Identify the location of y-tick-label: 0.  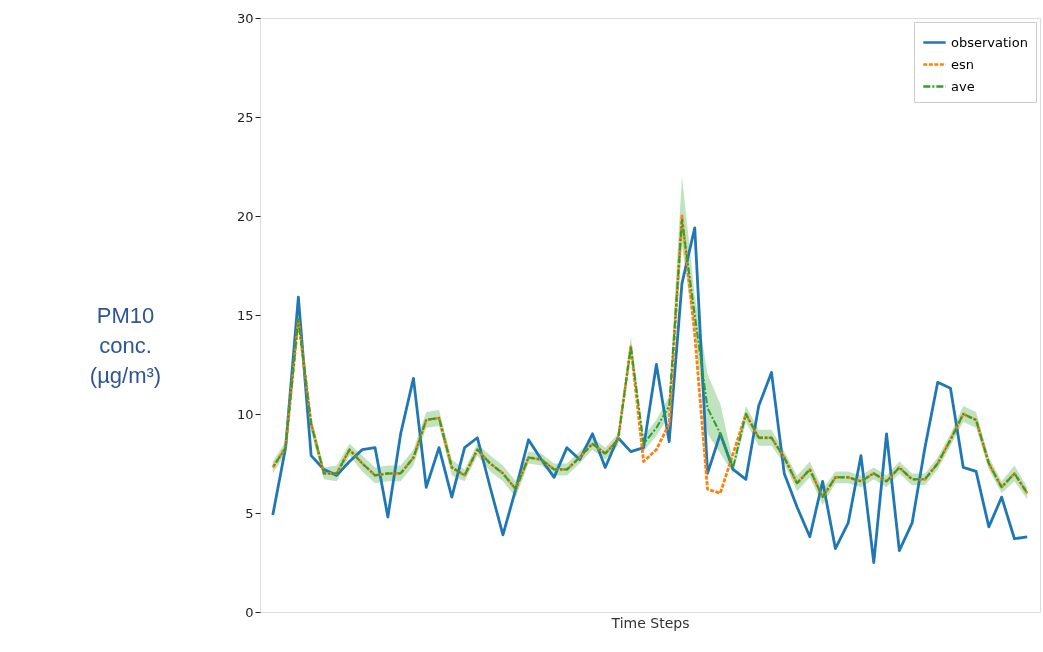
(249, 612).